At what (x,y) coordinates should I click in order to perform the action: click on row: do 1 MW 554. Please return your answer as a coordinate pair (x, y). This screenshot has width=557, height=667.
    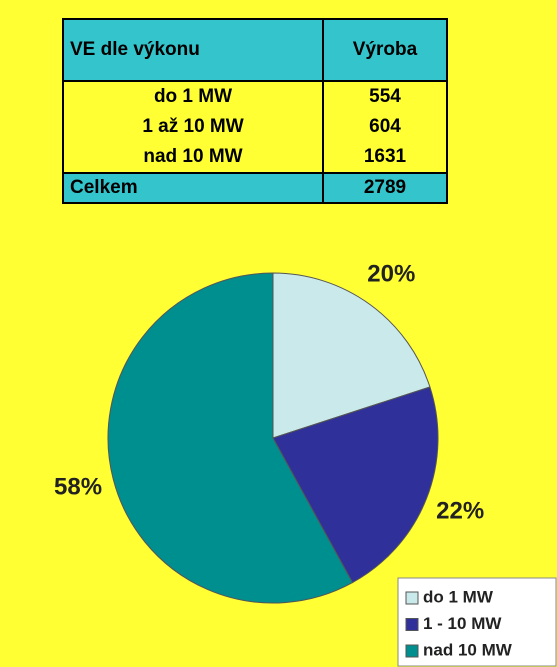
    Looking at the image, I should click on (255, 96).